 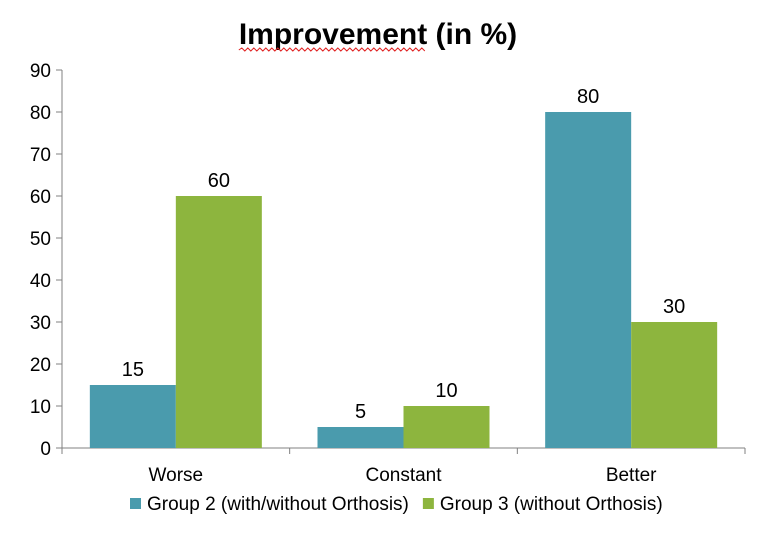 I want to click on y-tick-label: 90, so click(x=40, y=71).